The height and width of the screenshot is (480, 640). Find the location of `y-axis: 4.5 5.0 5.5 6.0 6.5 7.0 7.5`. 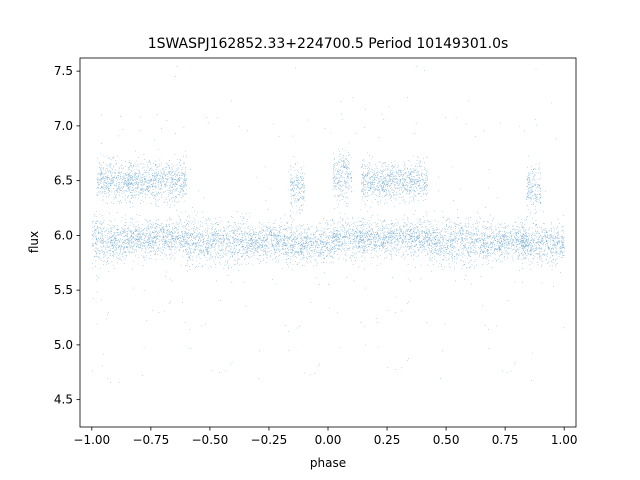

y-axis: 4.5 5.0 5.5 6.0 6.5 7.0 7.5 is located at coordinates (67, 235).